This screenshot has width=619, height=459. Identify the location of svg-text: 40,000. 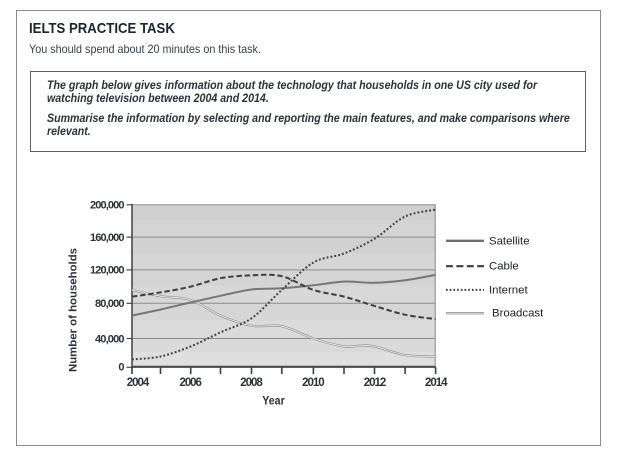
(110, 339).